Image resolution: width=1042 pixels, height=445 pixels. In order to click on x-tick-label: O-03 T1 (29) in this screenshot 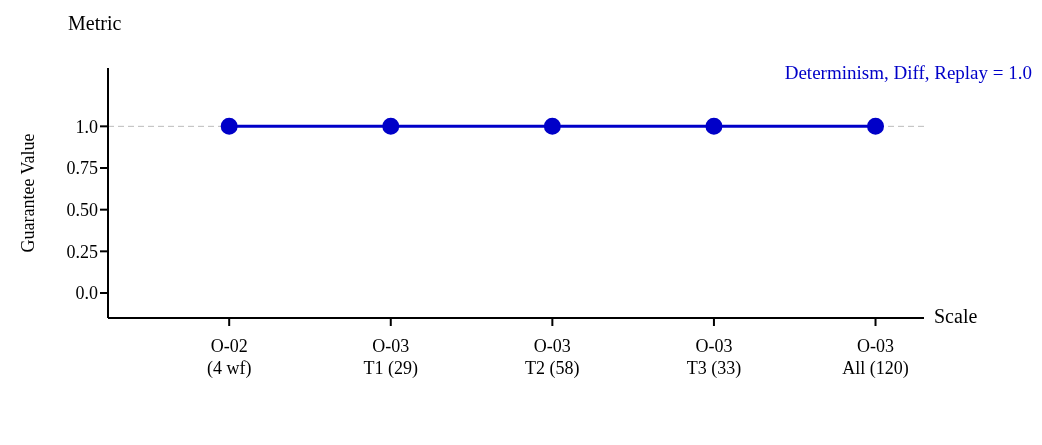, I will do `click(391, 357)`.